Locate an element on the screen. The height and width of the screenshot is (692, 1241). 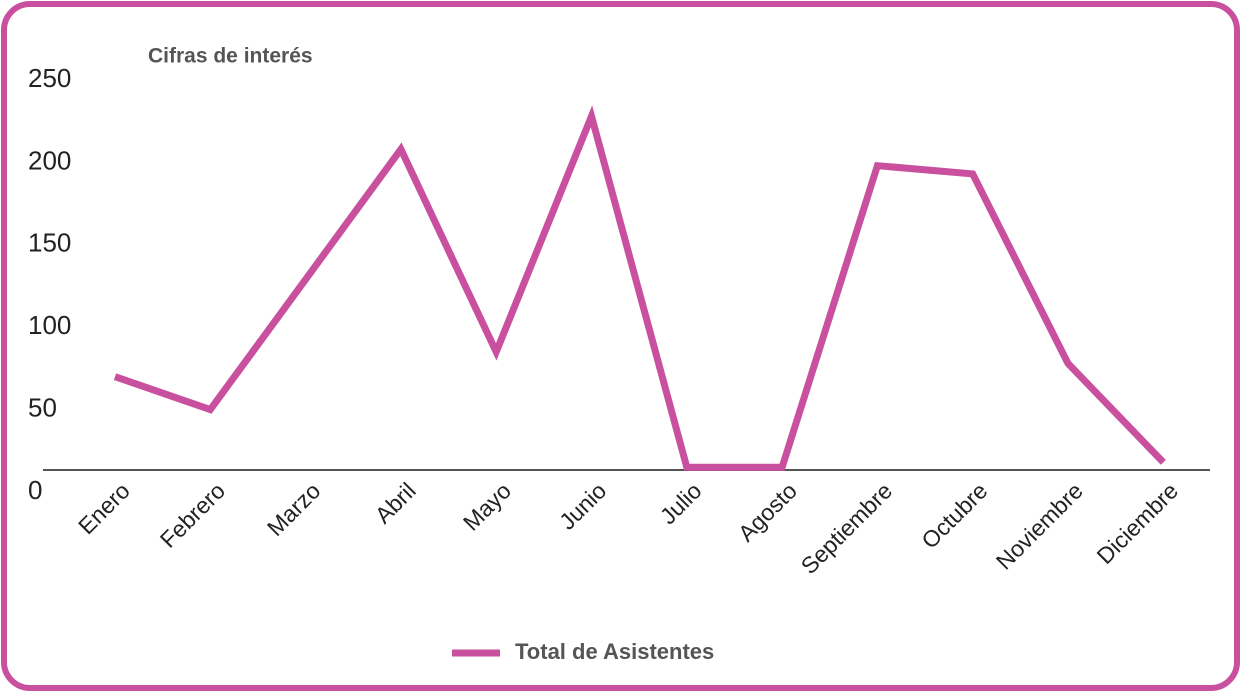
y-tick-label: 200 is located at coordinates (49, 160).